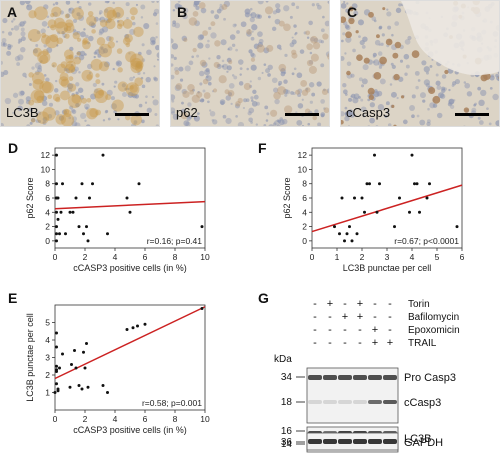 The height and width of the screenshot is (455, 500). What do you see at coordinates (368, 112) in the screenshot?
I see `micrograph-label: cCasp3` at bounding box center [368, 112].